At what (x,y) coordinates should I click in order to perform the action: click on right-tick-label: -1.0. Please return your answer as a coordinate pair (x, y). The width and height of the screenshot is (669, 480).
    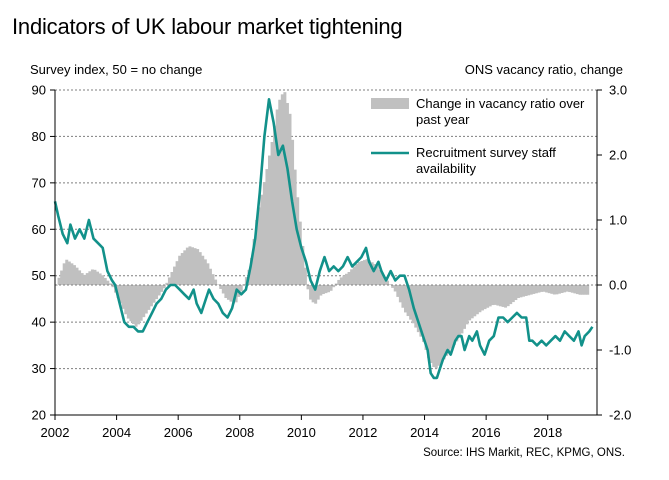
    Looking at the image, I should click on (620, 350).